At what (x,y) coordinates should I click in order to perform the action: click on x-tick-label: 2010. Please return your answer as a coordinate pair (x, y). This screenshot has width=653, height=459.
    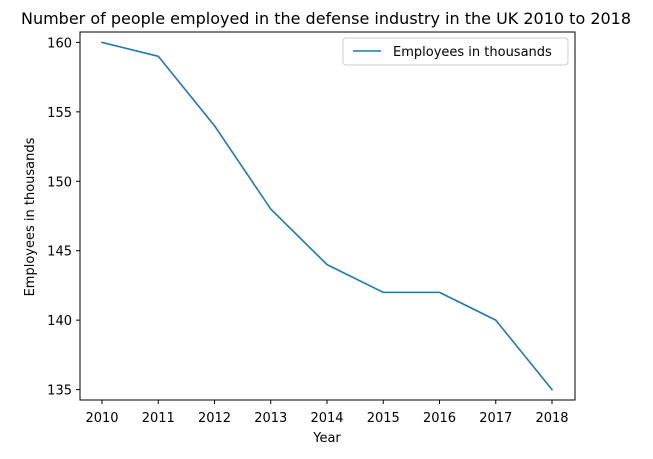
    Looking at the image, I should click on (101, 418).